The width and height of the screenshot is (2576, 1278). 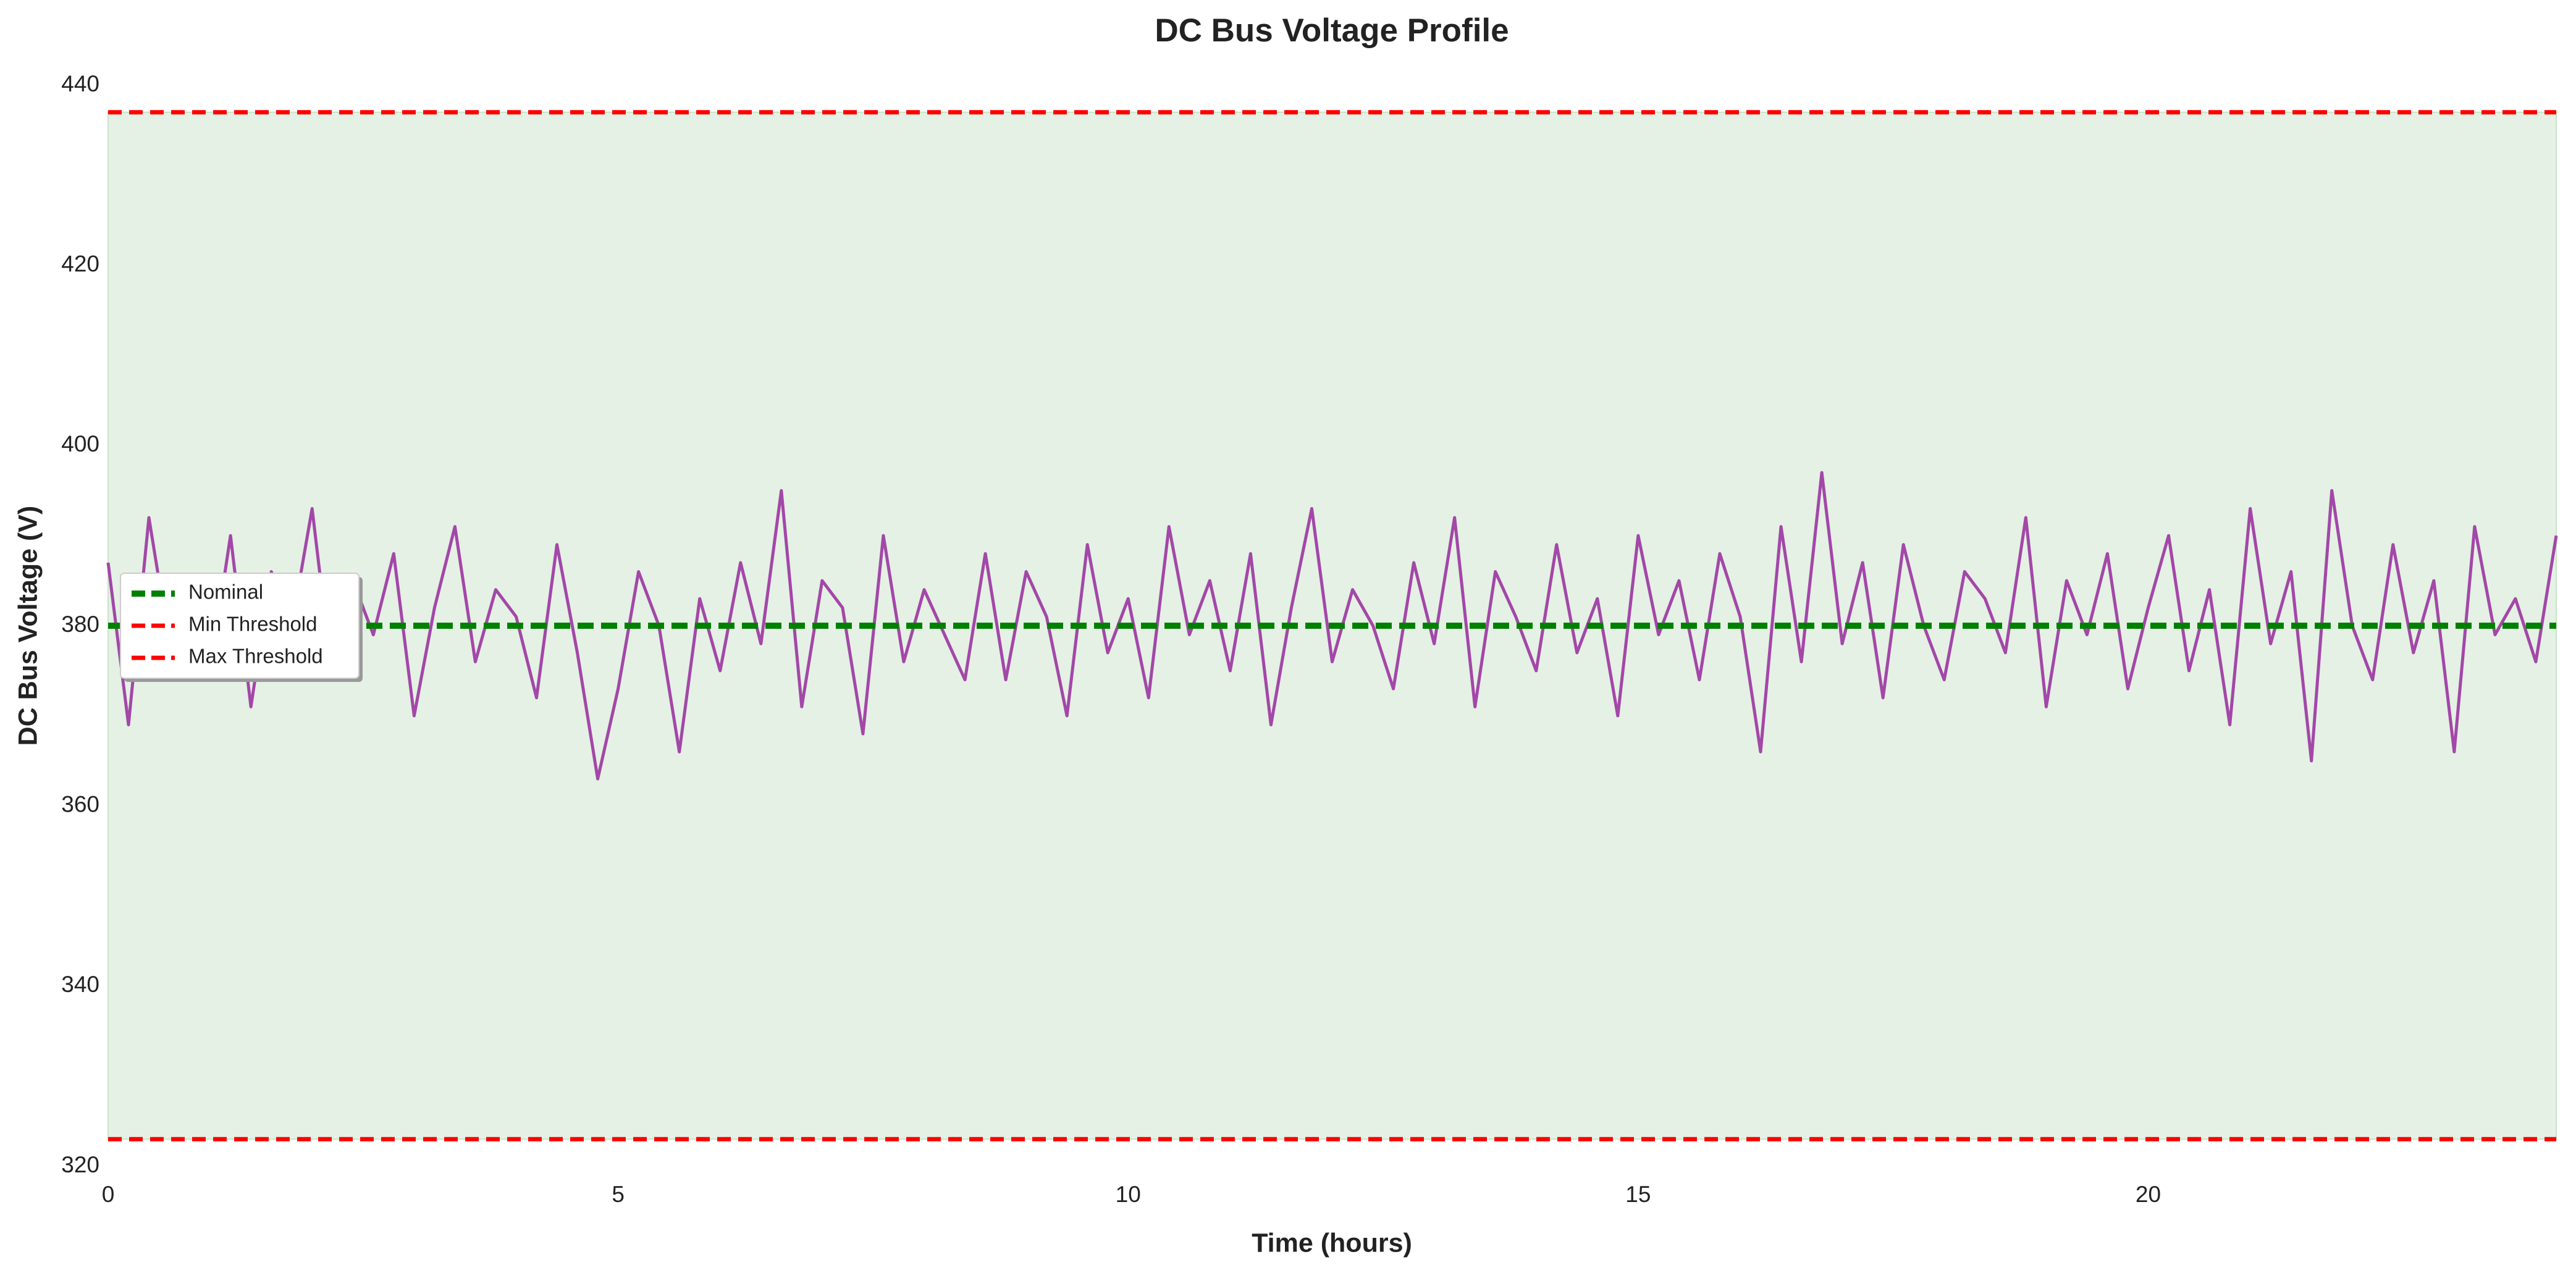 What do you see at coordinates (108, 1194) in the screenshot?
I see `x-tick-label: 0` at bounding box center [108, 1194].